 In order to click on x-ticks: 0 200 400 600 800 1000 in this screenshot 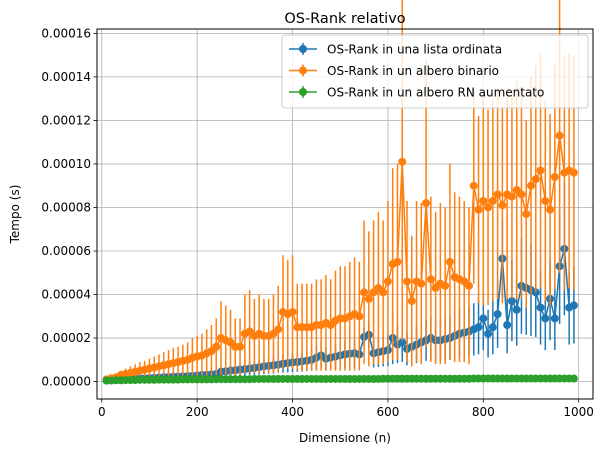, I will do `click(346, 409)`.